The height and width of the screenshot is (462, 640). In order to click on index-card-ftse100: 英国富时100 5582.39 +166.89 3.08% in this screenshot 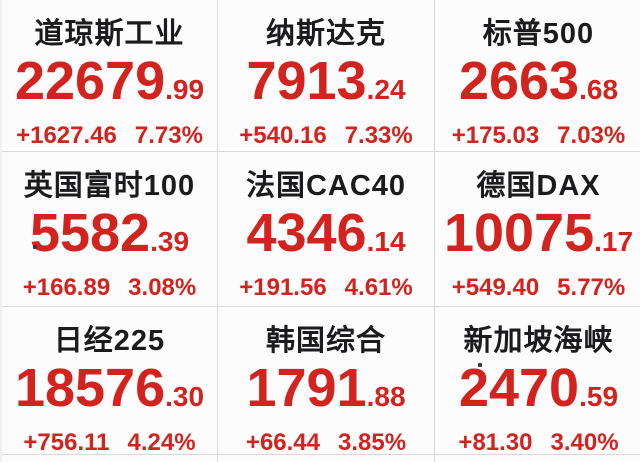, I will do `click(110, 229)`.